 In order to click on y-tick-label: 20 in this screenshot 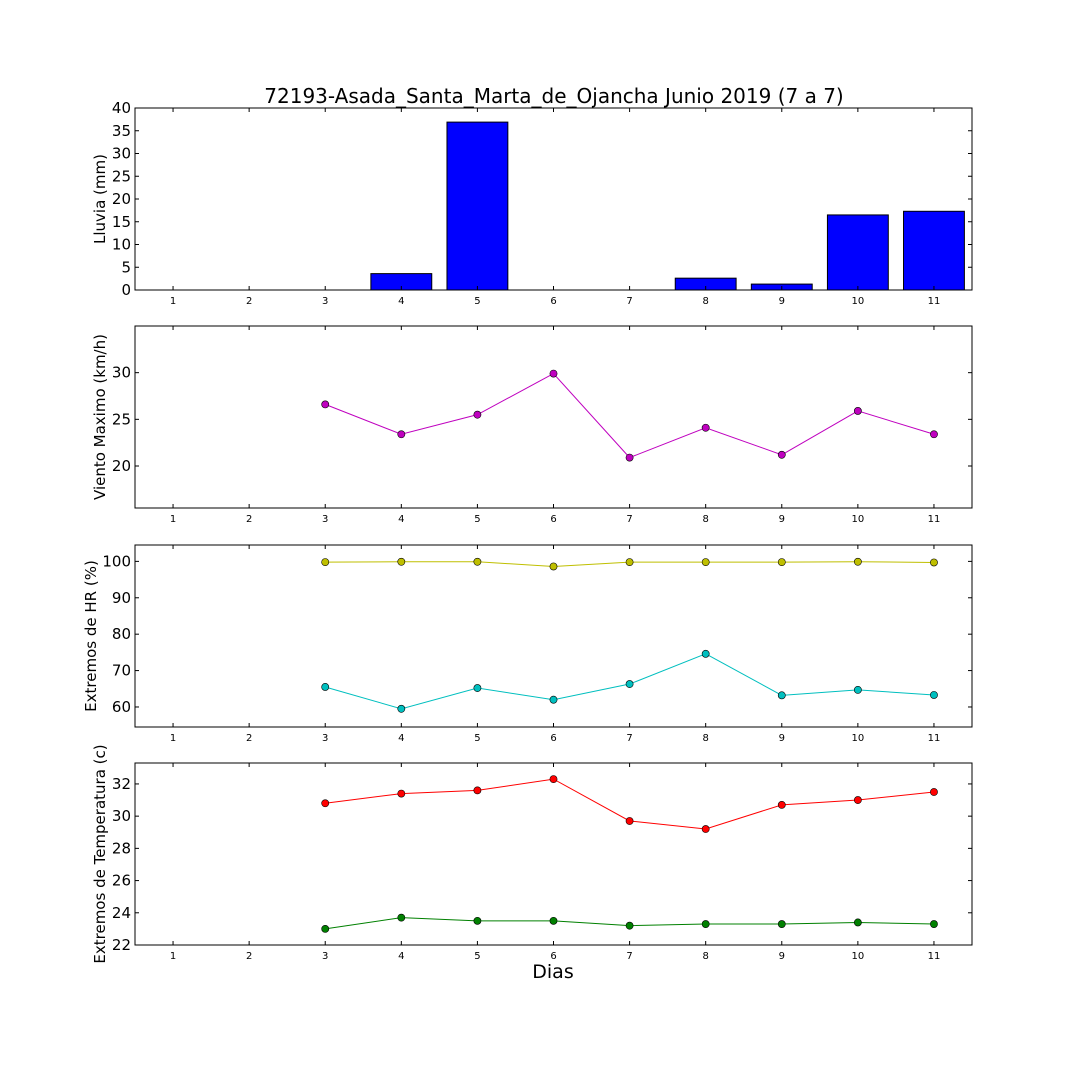, I will do `click(121, 466)`.